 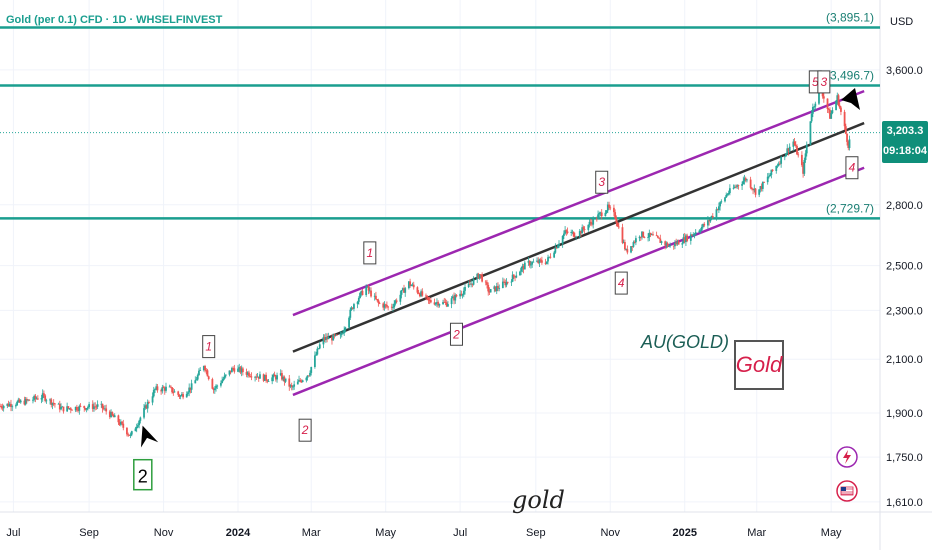 What do you see at coordinates (759, 364) in the screenshot?
I see `gold-box-text: Gold` at bounding box center [759, 364].